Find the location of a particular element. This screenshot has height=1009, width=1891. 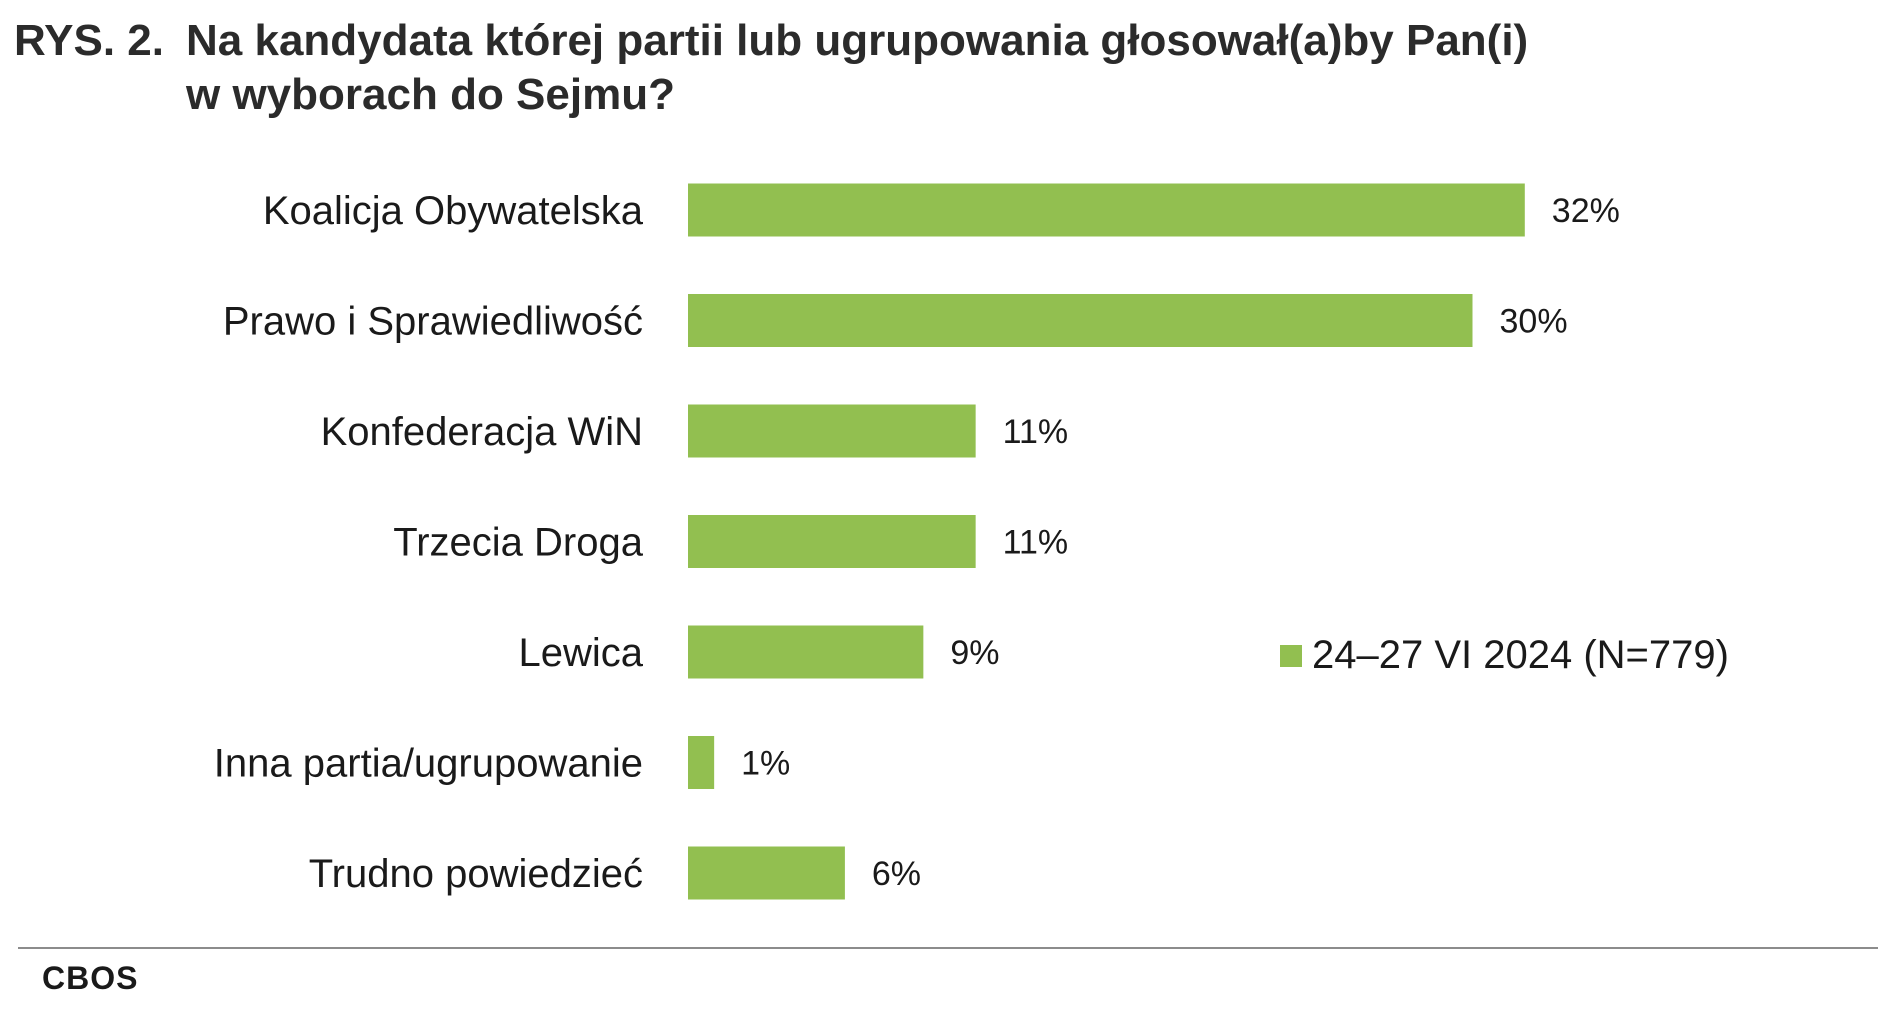

legend-swatch is located at coordinates (1291, 655).